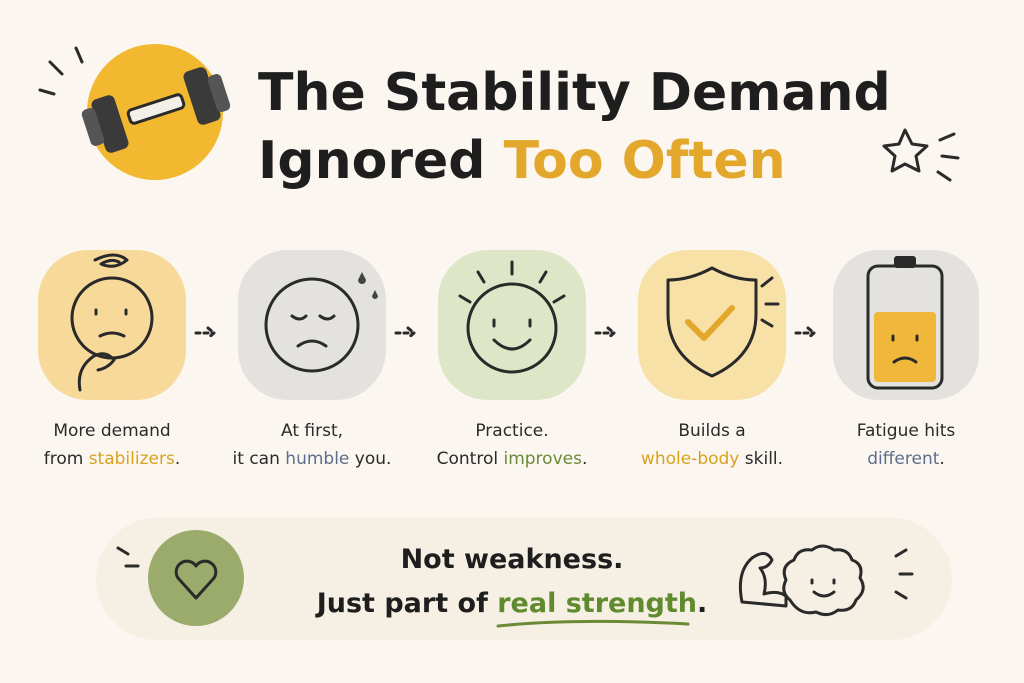 The image size is (1024, 683). I want to click on caption-text: More demand, so click(111, 431).